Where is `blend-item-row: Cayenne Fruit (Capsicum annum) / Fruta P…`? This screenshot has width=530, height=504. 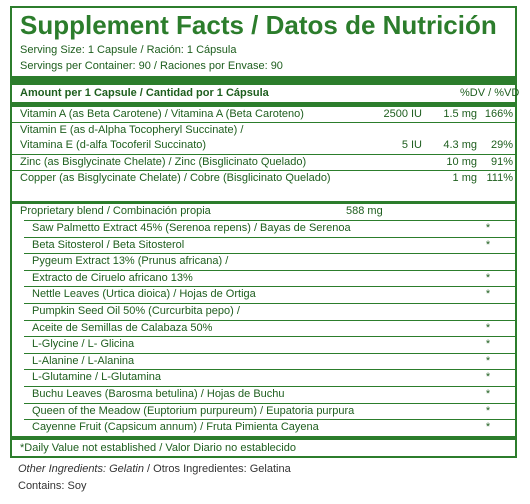
blend-item-row: Cayenne Fruit (Capsicum annum) / Fruta P… is located at coordinates (269, 427).